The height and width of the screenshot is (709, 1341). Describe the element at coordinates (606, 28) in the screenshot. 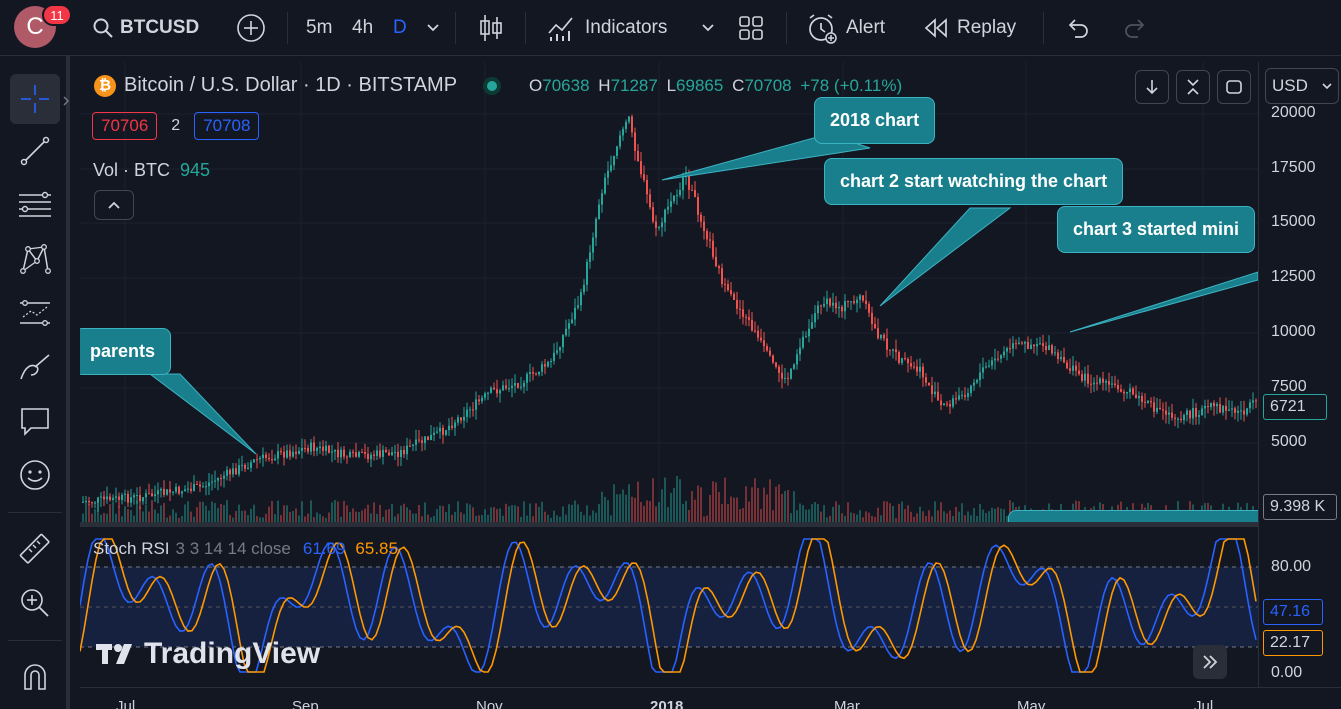

I see `indicators-button: Indicators` at that location.